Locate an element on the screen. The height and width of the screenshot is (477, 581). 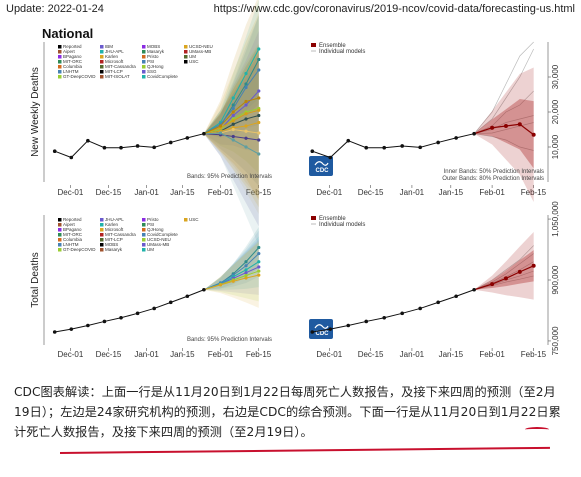
individual-model-line is located at coordinates (503, 268).